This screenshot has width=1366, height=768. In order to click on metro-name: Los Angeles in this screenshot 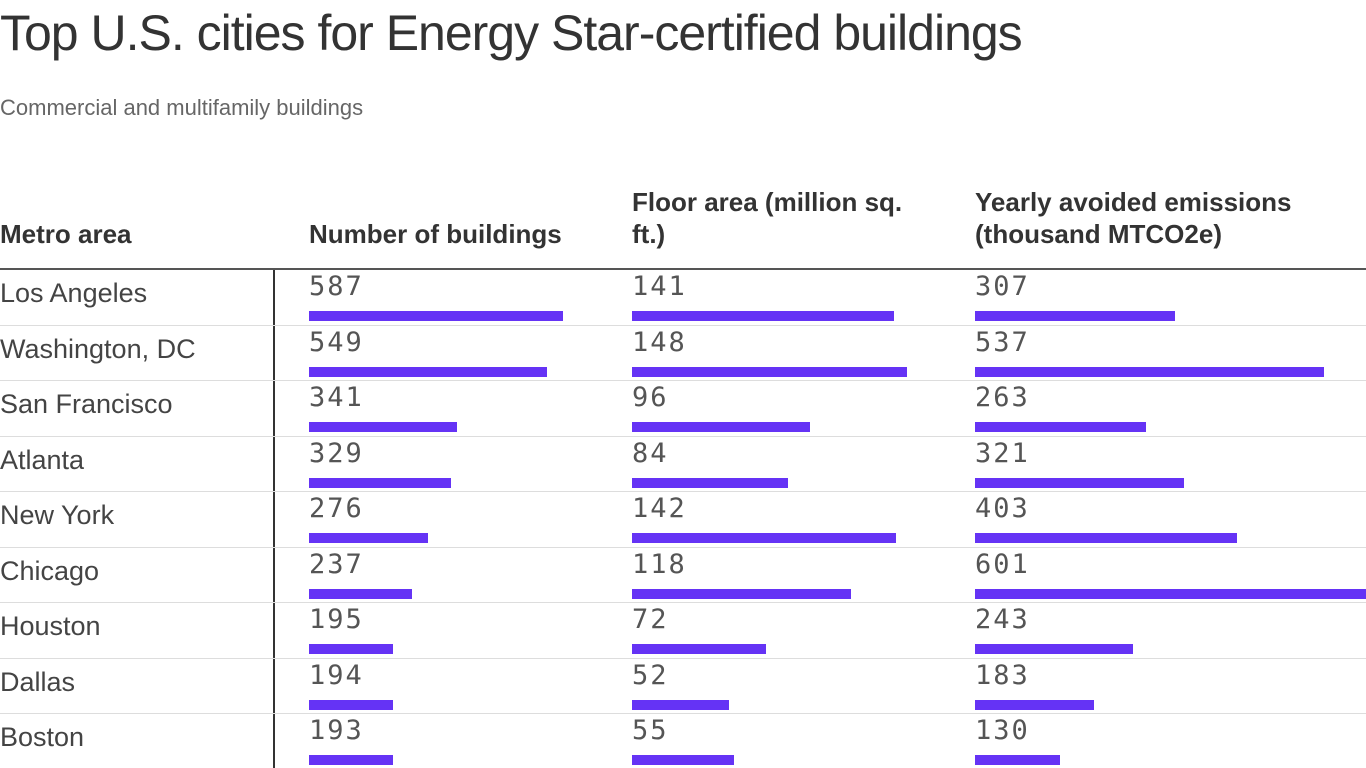, I will do `click(74, 293)`.